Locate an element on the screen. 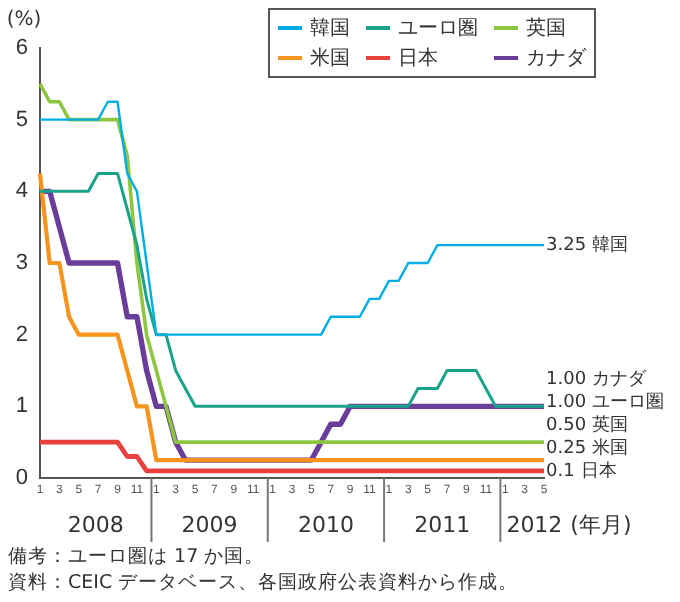  y-tick-label: 0 is located at coordinates (21, 478).